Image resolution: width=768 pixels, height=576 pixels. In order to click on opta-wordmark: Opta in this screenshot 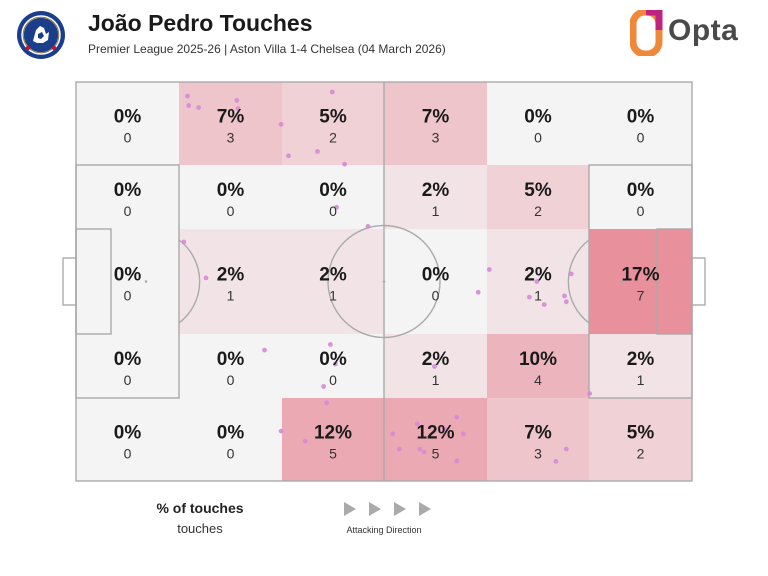, I will do `click(703, 30)`.